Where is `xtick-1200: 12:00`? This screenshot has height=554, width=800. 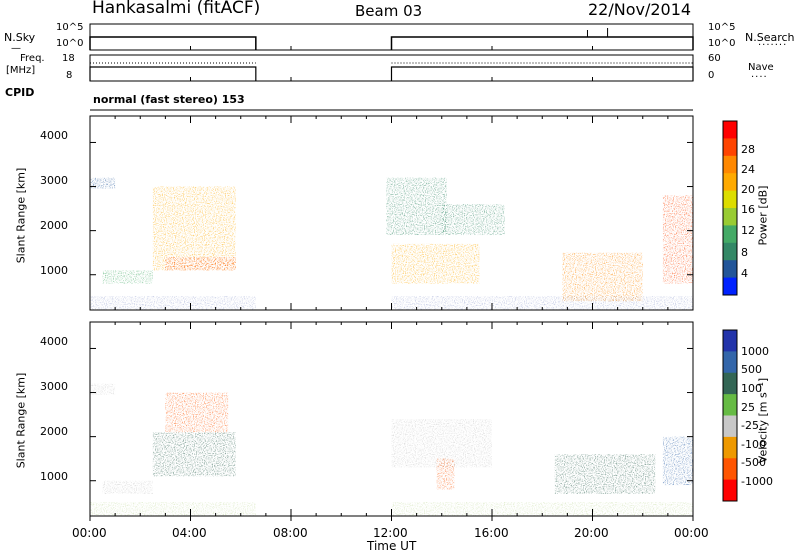
xtick-1200: 12:00 is located at coordinates (390, 533).